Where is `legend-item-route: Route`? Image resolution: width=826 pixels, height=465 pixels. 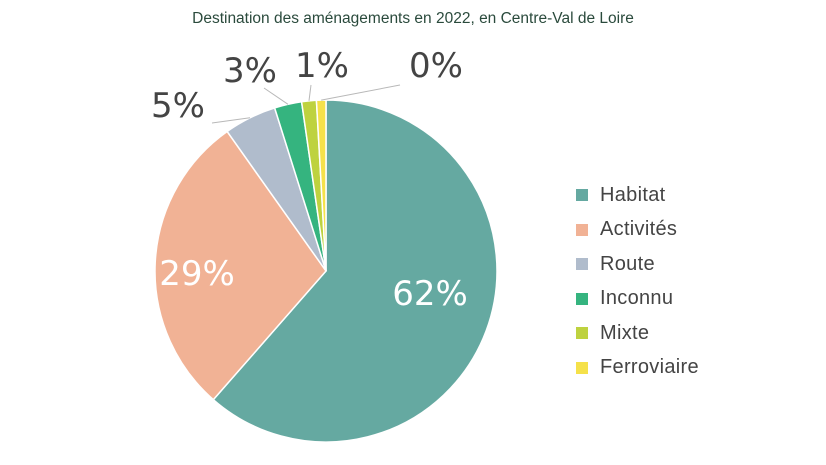 legend-item-route: Route is located at coordinates (637, 264).